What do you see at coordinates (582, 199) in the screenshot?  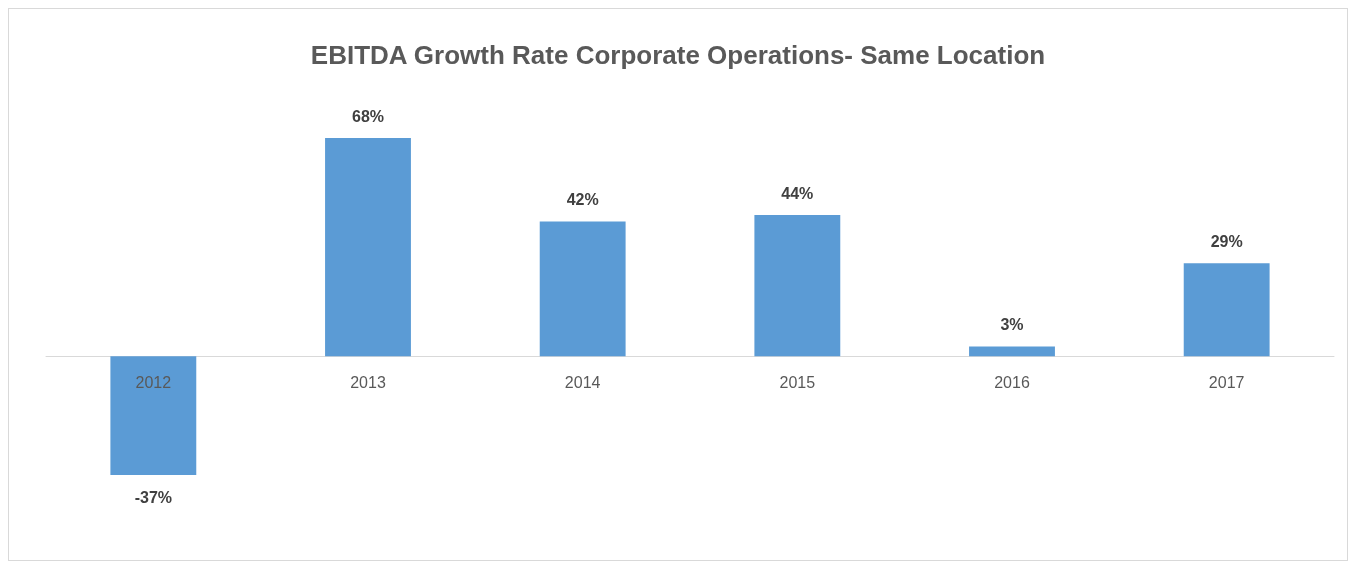 I see `data-label: 42%` at bounding box center [582, 199].